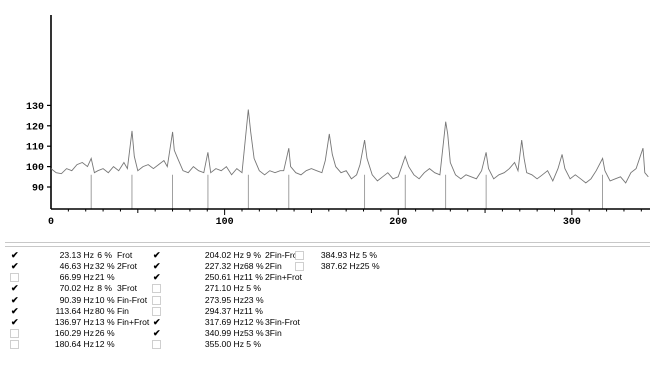 The width and height of the screenshot is (650, 365). Describe the element at coordinates (35, 127) in the screenshot. I see `y-tick-label: 120` at that location.